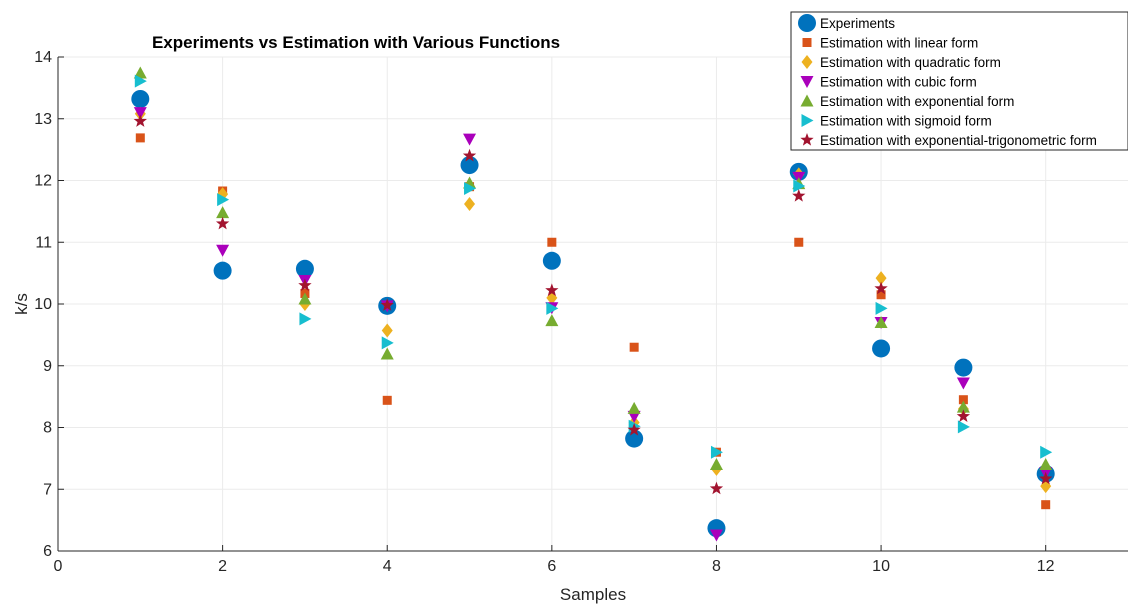 The height and width of the screenshot is (604, 1128). What do you see at coordinates (47, 551) in the screenshot?
I see `y-tick-label: 6` at bounding box center [47, 551].